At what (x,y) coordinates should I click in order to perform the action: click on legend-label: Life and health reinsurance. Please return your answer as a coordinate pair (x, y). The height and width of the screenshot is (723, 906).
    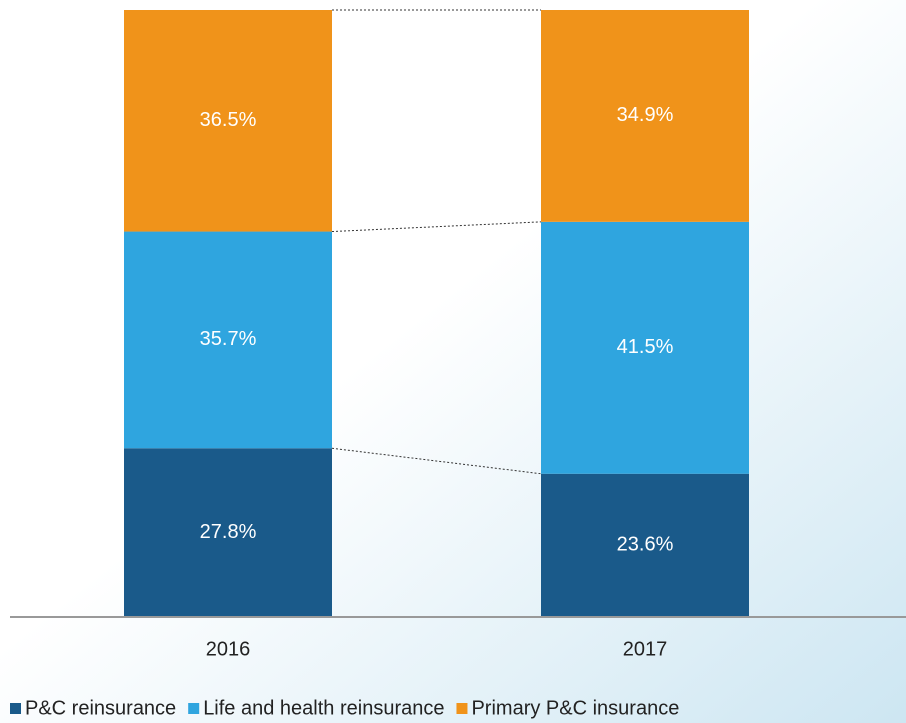
    Looking at the image, I should click on (323, 708).